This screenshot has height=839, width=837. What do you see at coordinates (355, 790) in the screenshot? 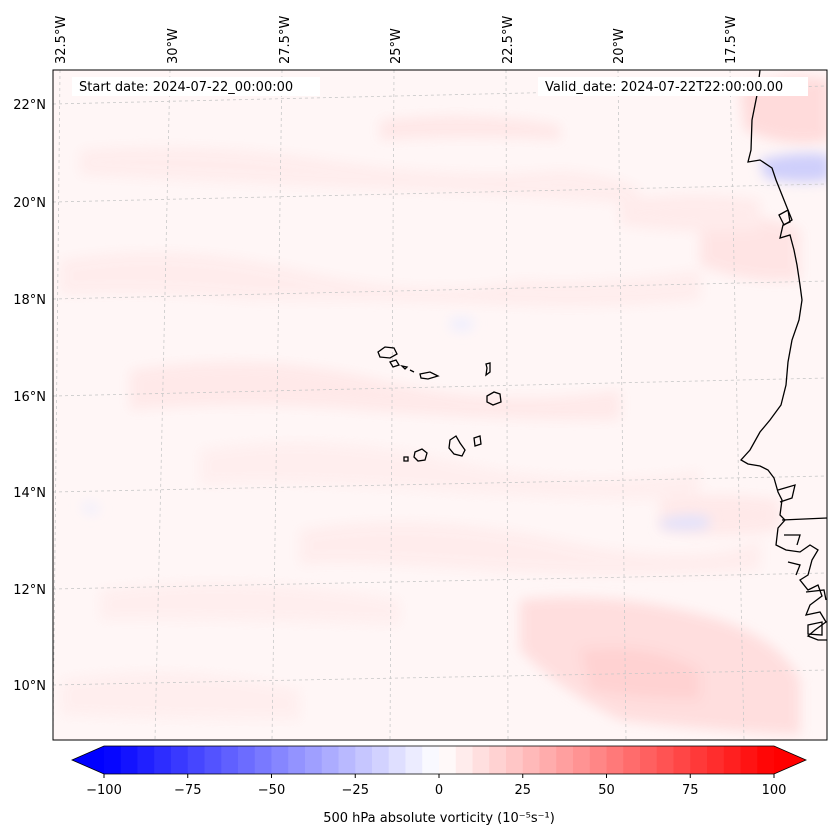
I see `colorbar-tick-label: −25` at bounding box center [355, 790].